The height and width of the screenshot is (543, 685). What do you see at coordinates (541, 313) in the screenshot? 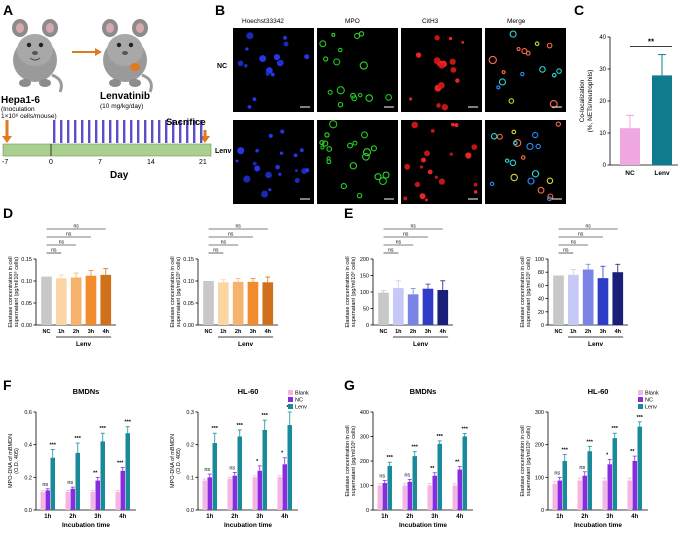
I see `y-tick-label: 20` at bounding box center [541, 313].